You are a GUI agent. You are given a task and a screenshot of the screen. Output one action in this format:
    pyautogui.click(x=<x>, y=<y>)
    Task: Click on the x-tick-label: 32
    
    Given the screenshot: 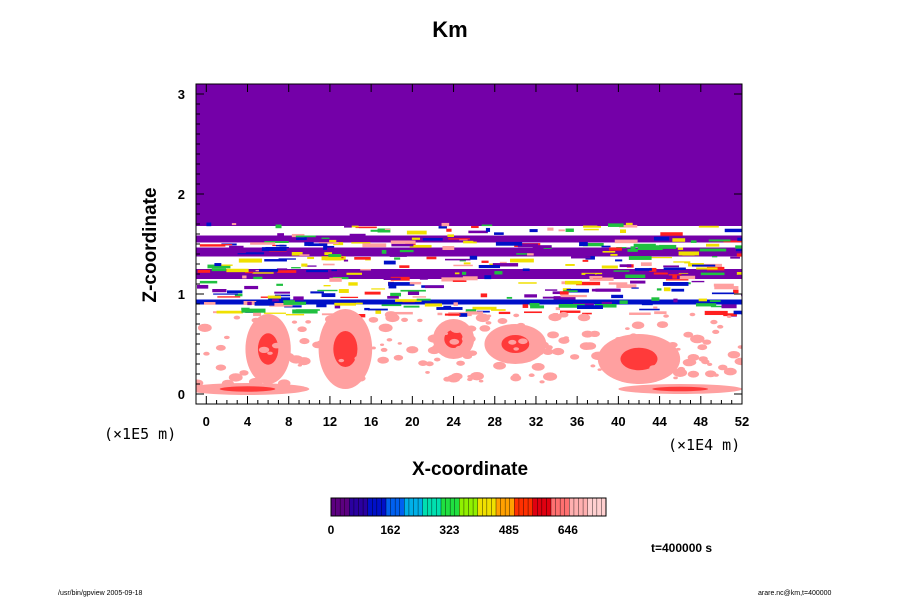 What is the action you would take?
    pyautogui.click(x=536, y=421)
    